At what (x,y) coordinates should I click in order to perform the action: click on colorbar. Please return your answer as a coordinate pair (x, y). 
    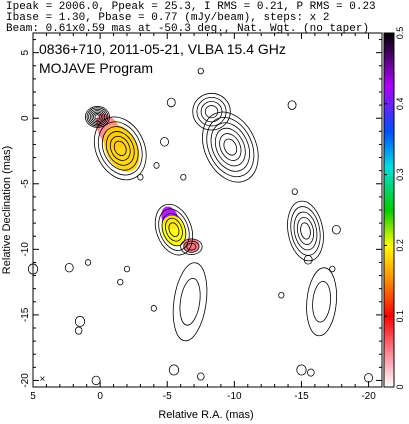
    Looking at the image, I should click on (389, 210).